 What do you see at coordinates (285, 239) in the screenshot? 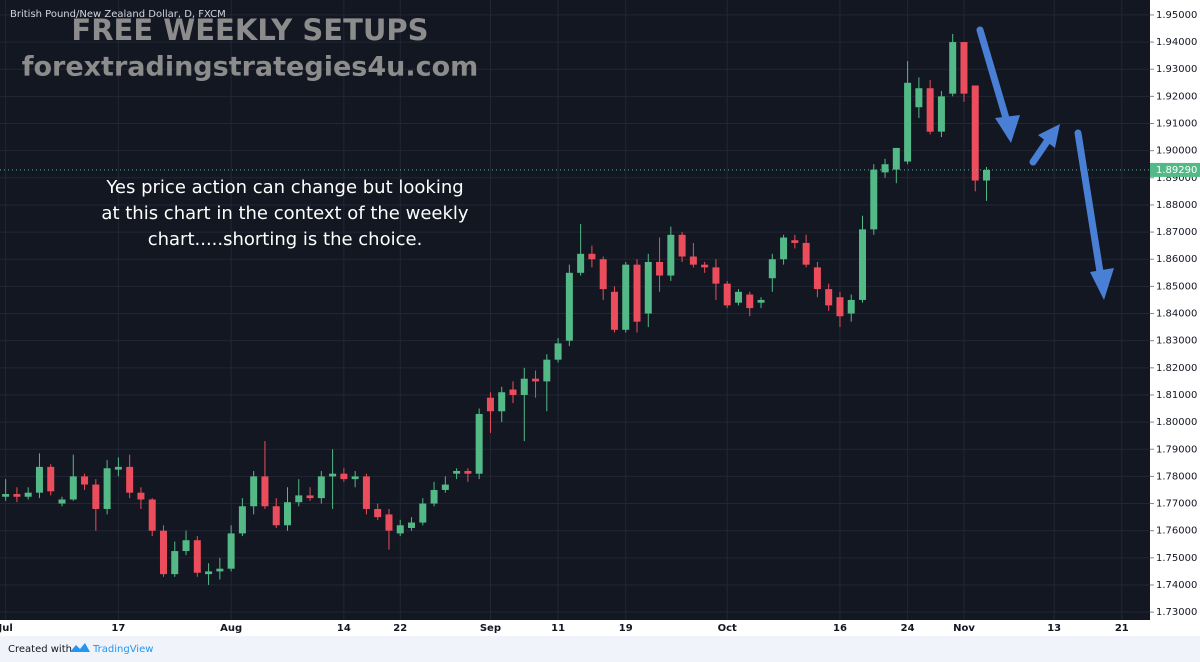
I see `annotation: chart.....shorting is the choice.` at bounding box center [285, 239].